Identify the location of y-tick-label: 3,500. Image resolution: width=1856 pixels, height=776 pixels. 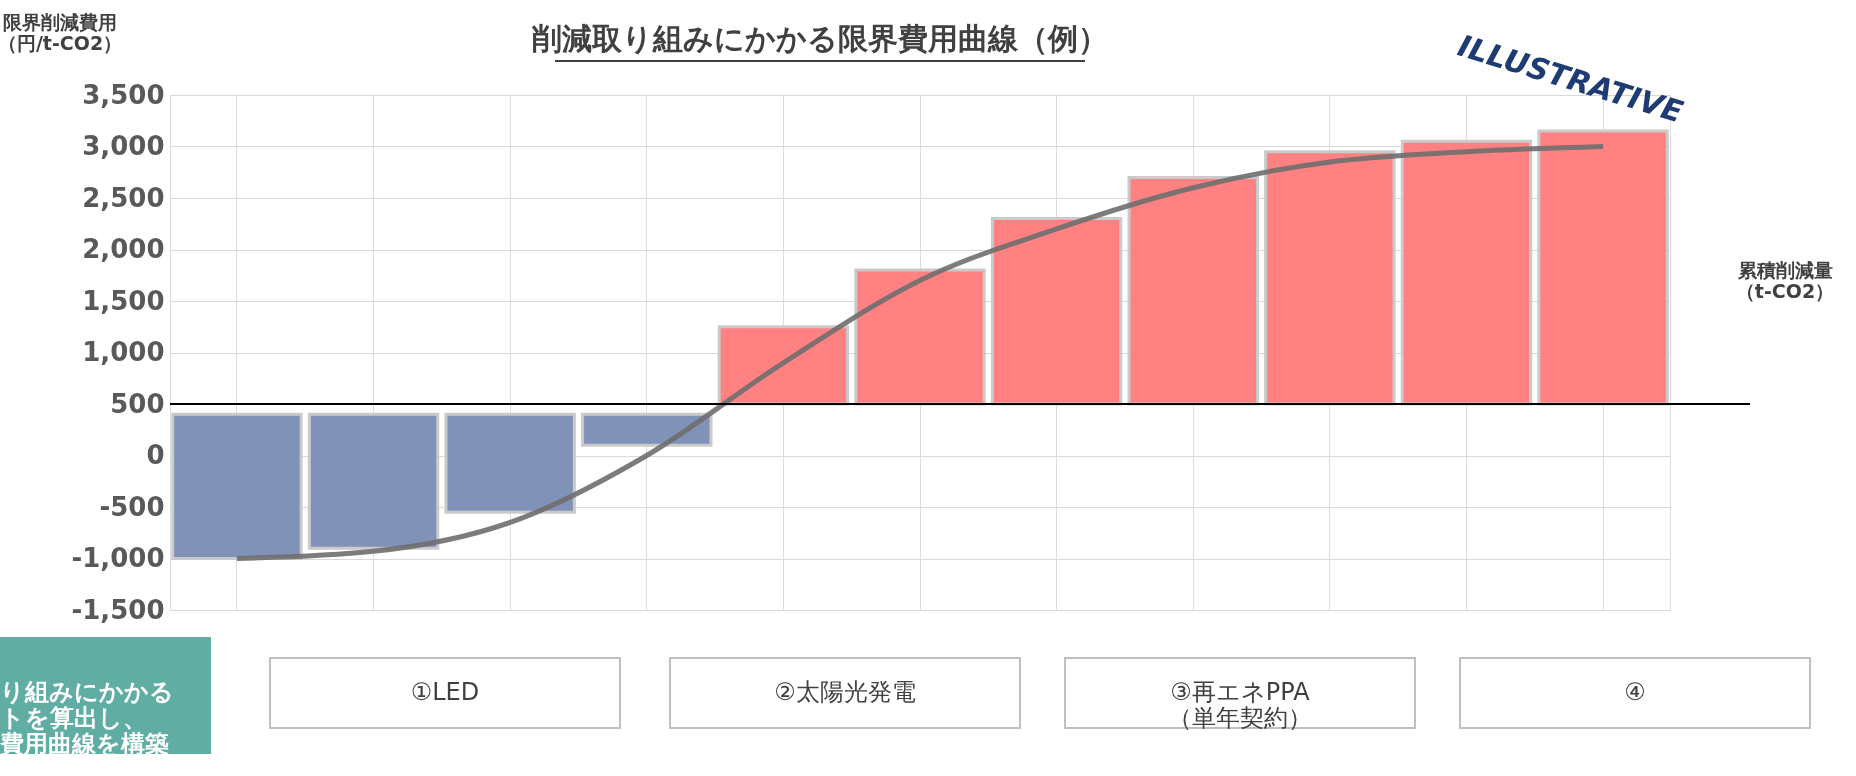
(123, 94).